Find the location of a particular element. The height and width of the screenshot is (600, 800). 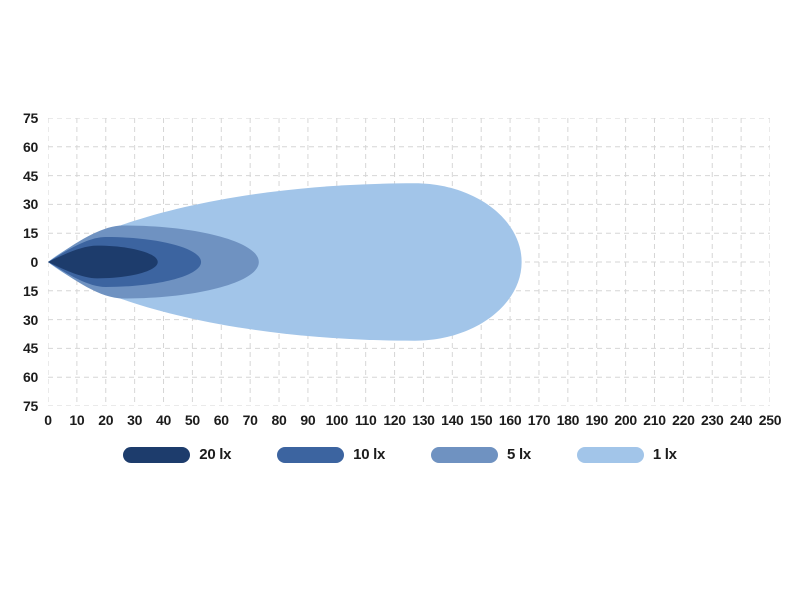

legend-swatch-5lx is located at coordinates (465, 454).